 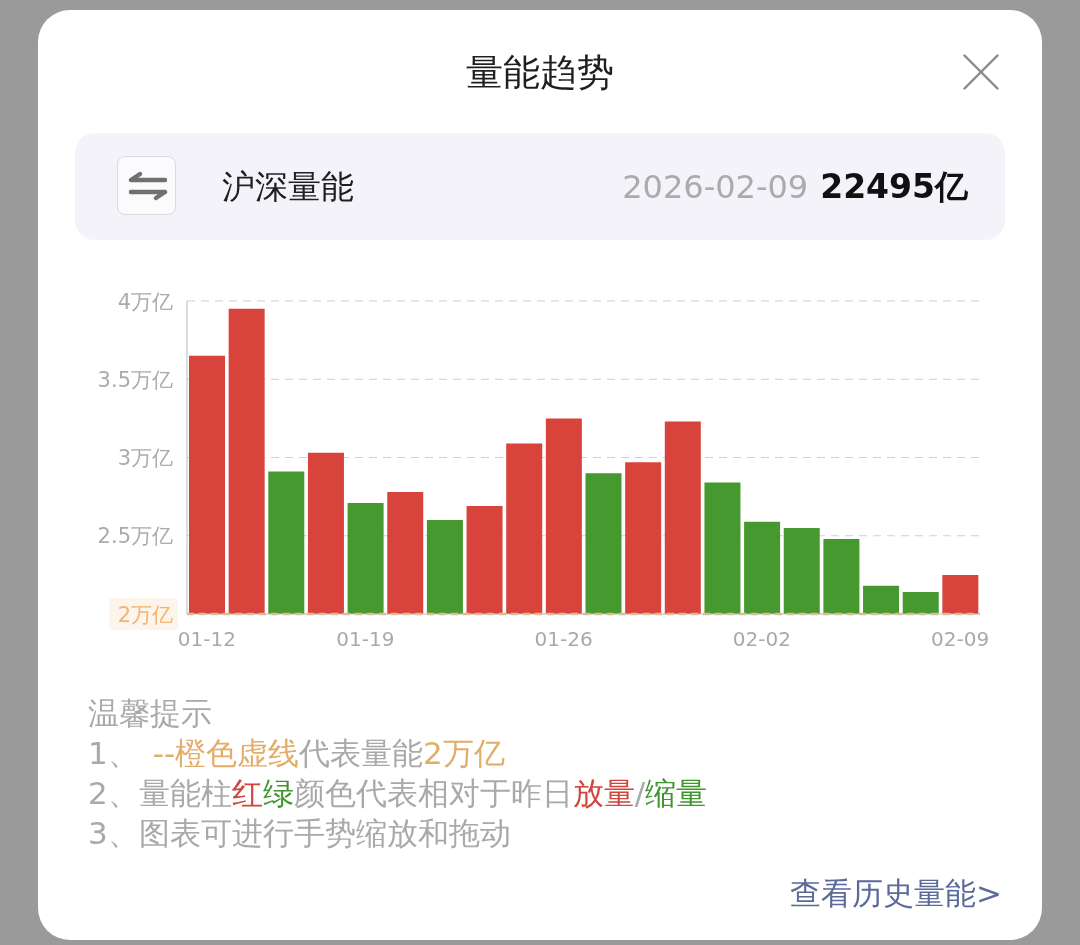 What do you see at coordinates (145, 458) in the screenshot?
I see `y-tick-label: 3万亿` at bounding box center [145, 458].